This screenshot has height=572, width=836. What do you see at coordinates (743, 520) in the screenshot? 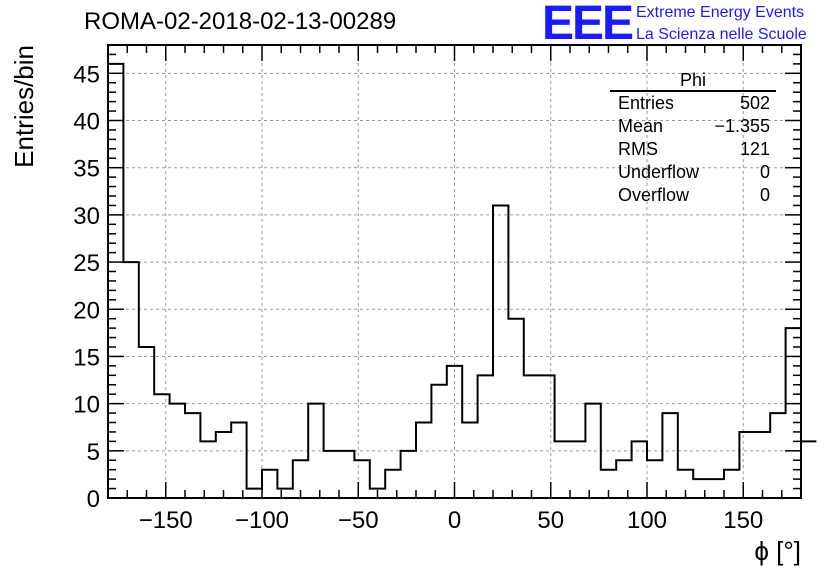
I see `x-tick-label: 150` at bounding box center [743, 520].